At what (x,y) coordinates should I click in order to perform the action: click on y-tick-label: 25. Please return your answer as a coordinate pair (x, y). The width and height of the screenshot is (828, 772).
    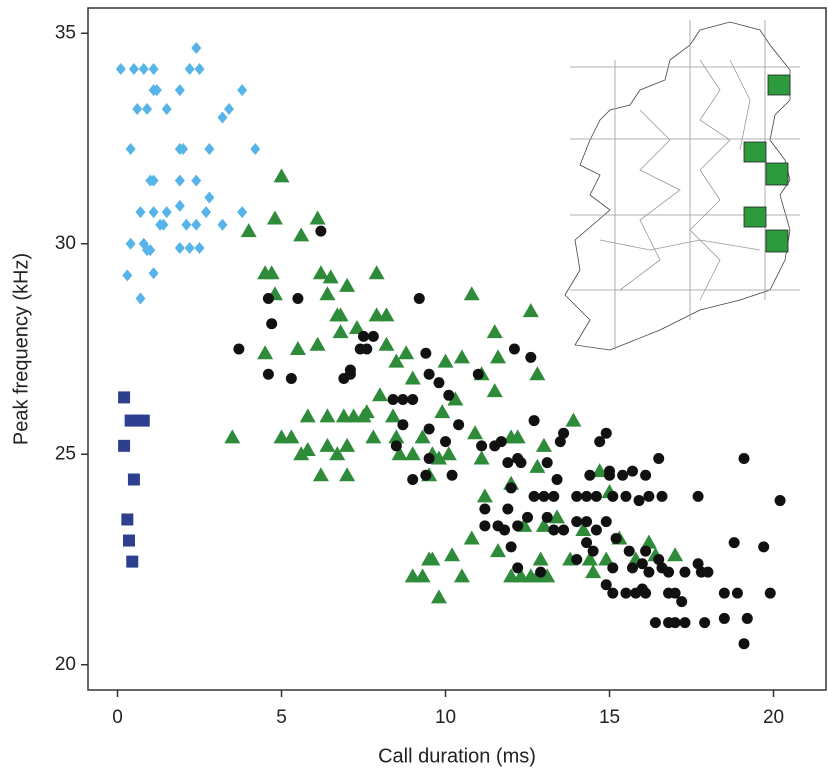
    Looking at the image, I should click on (65, 453).